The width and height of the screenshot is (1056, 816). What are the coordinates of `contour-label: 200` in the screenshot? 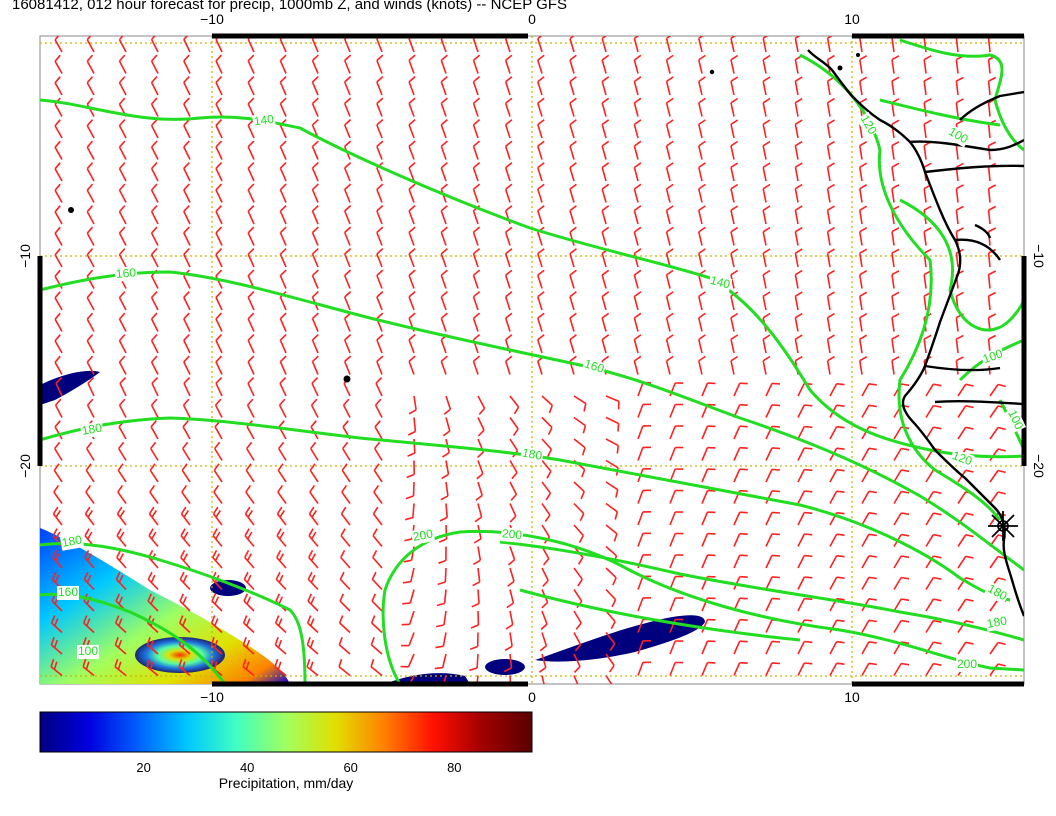 It's located at (967, 664).